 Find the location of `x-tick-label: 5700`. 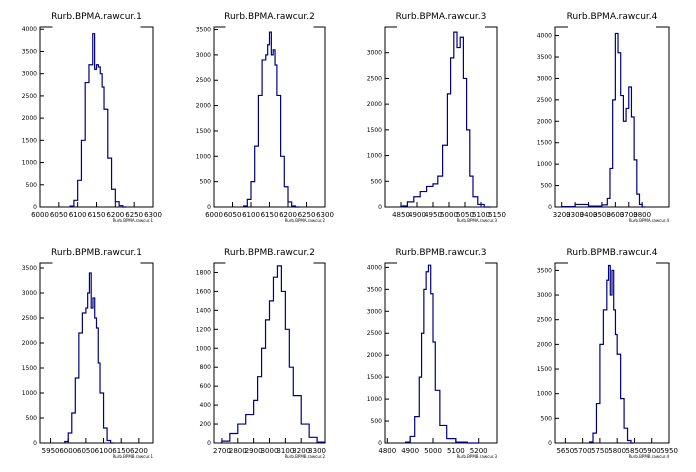

x-tick-label: 5700 is located at coordinates (583, 451).